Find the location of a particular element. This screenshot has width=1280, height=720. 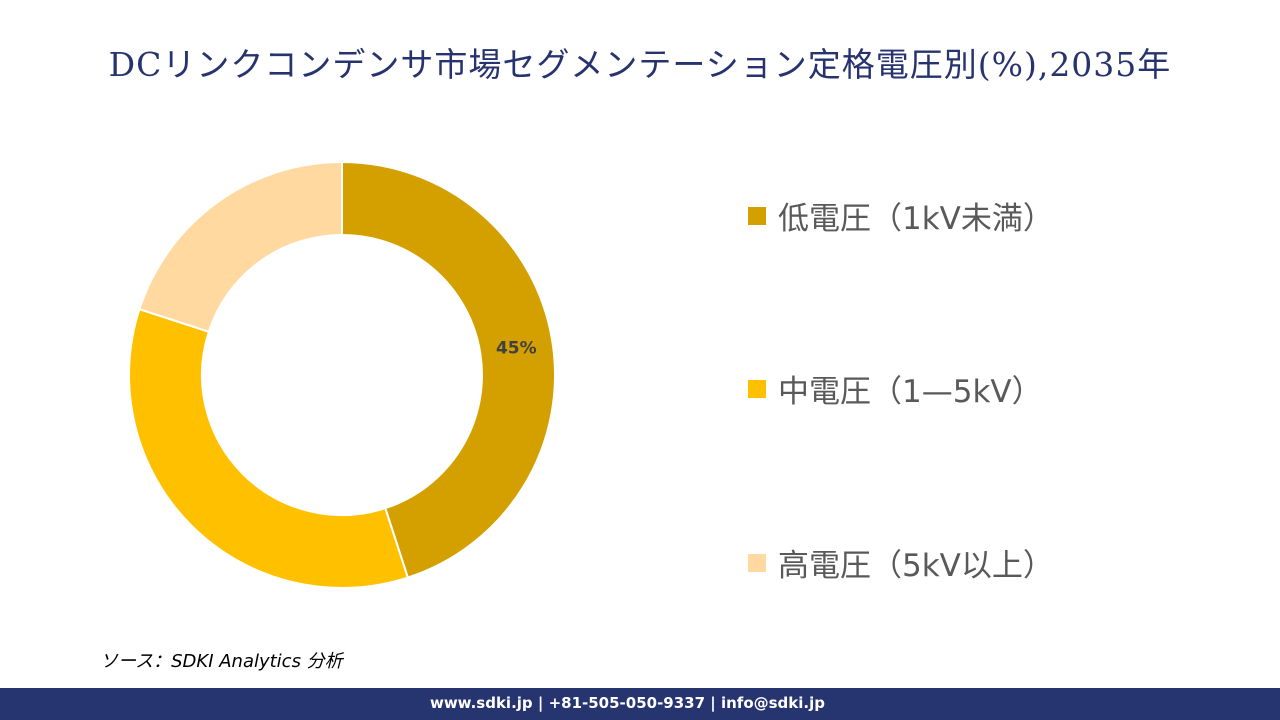

legend-label: 中電圧（1—5kV） is located at coordinates (910, 392).